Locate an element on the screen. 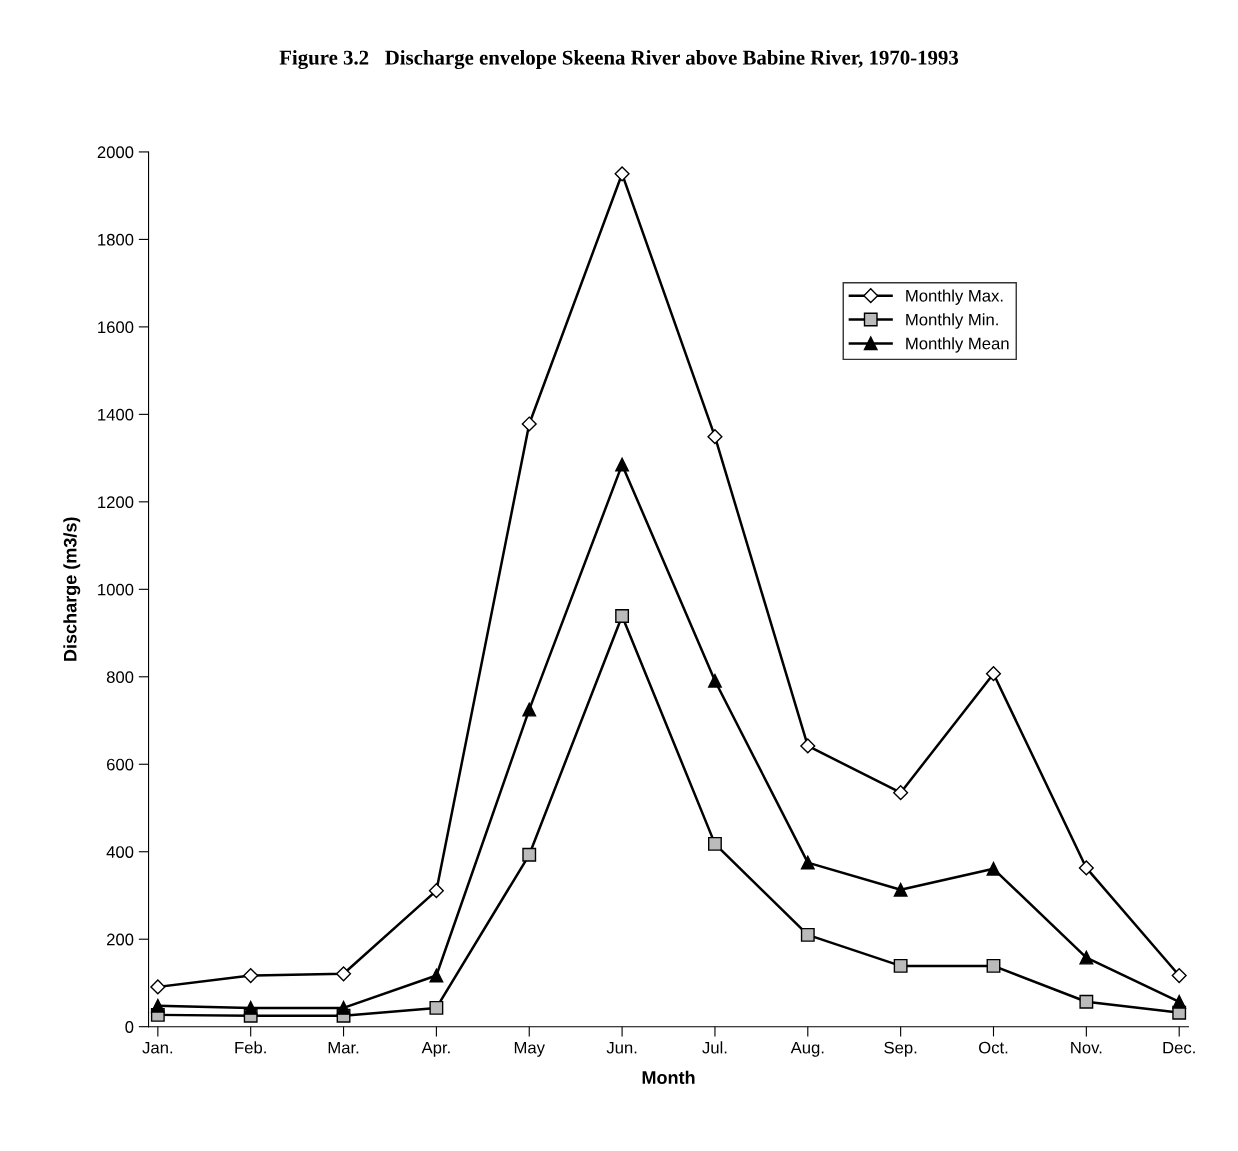 Image resolution: width=1238 pixels, height=1151 pixels. x-tick-label: Sep. is located at coordinates (900, 1049).